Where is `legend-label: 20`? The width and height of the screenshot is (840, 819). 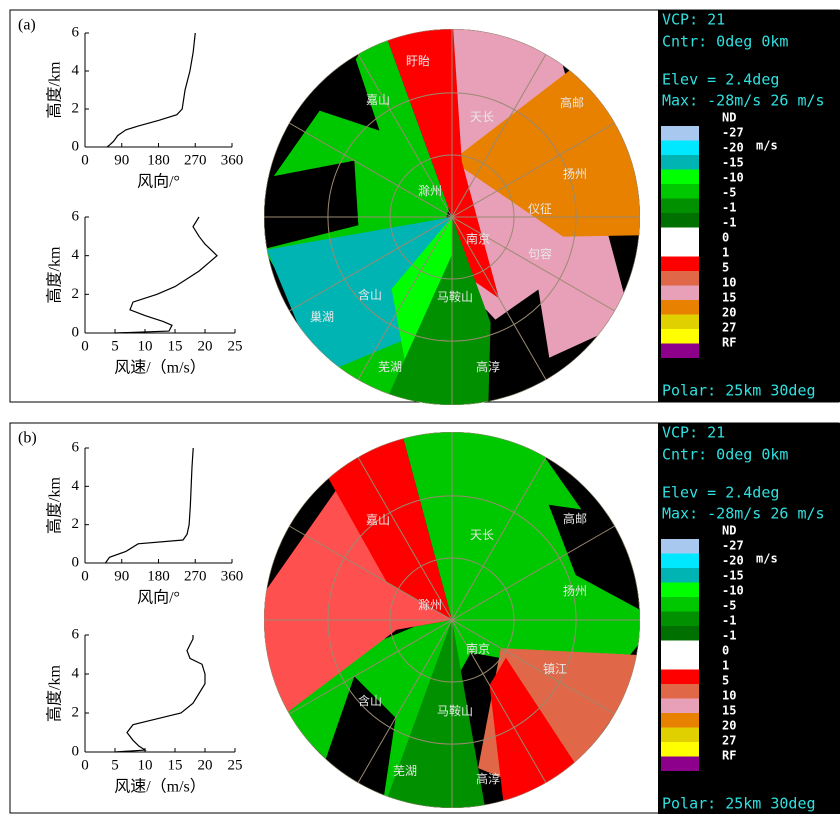
legend-label: 20 is located at coordinates (729, 726).